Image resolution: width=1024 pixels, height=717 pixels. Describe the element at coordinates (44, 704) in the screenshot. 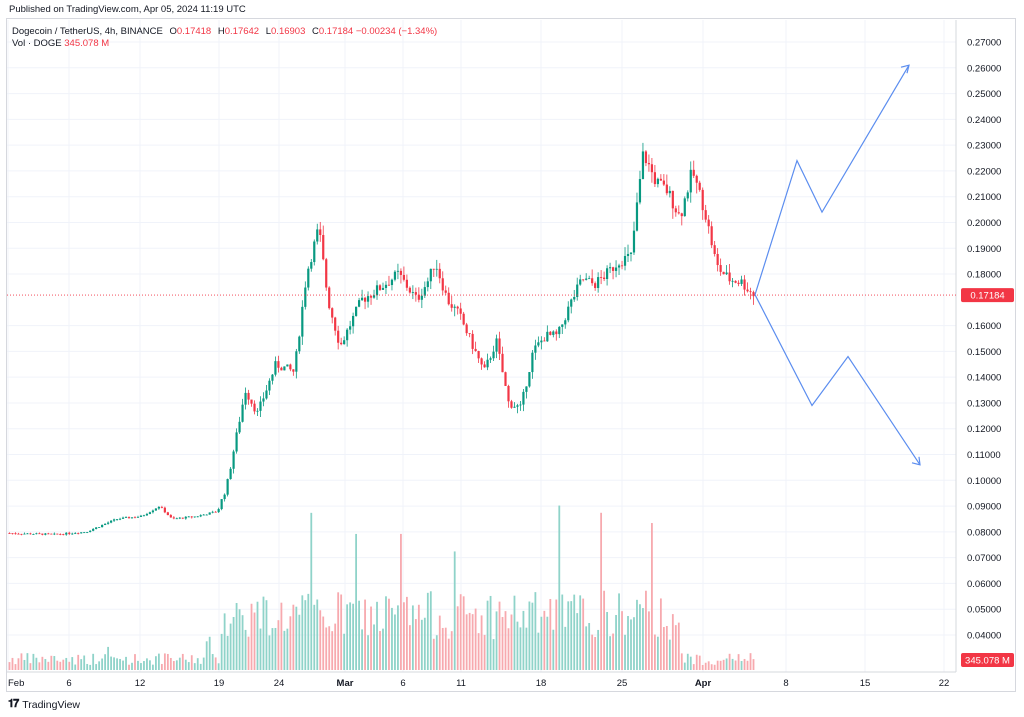

I see `footer-brand: 𝟏𝟕 TradingView` at that location.